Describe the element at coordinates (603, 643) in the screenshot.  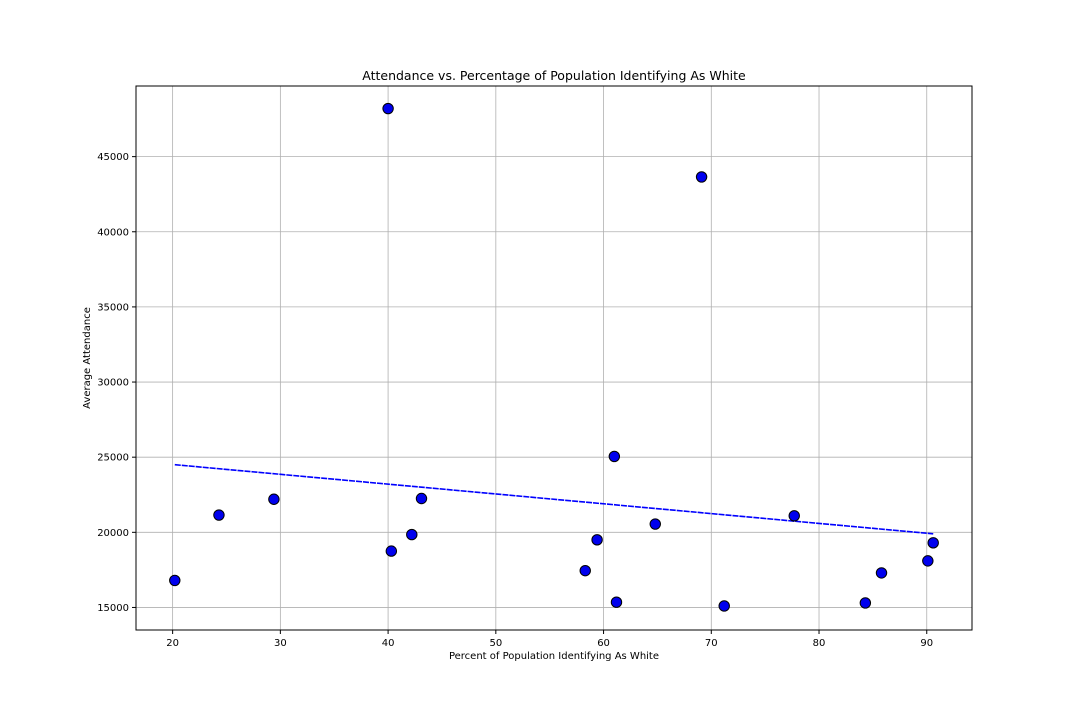
I see `x-tick-label: 60` at that location.